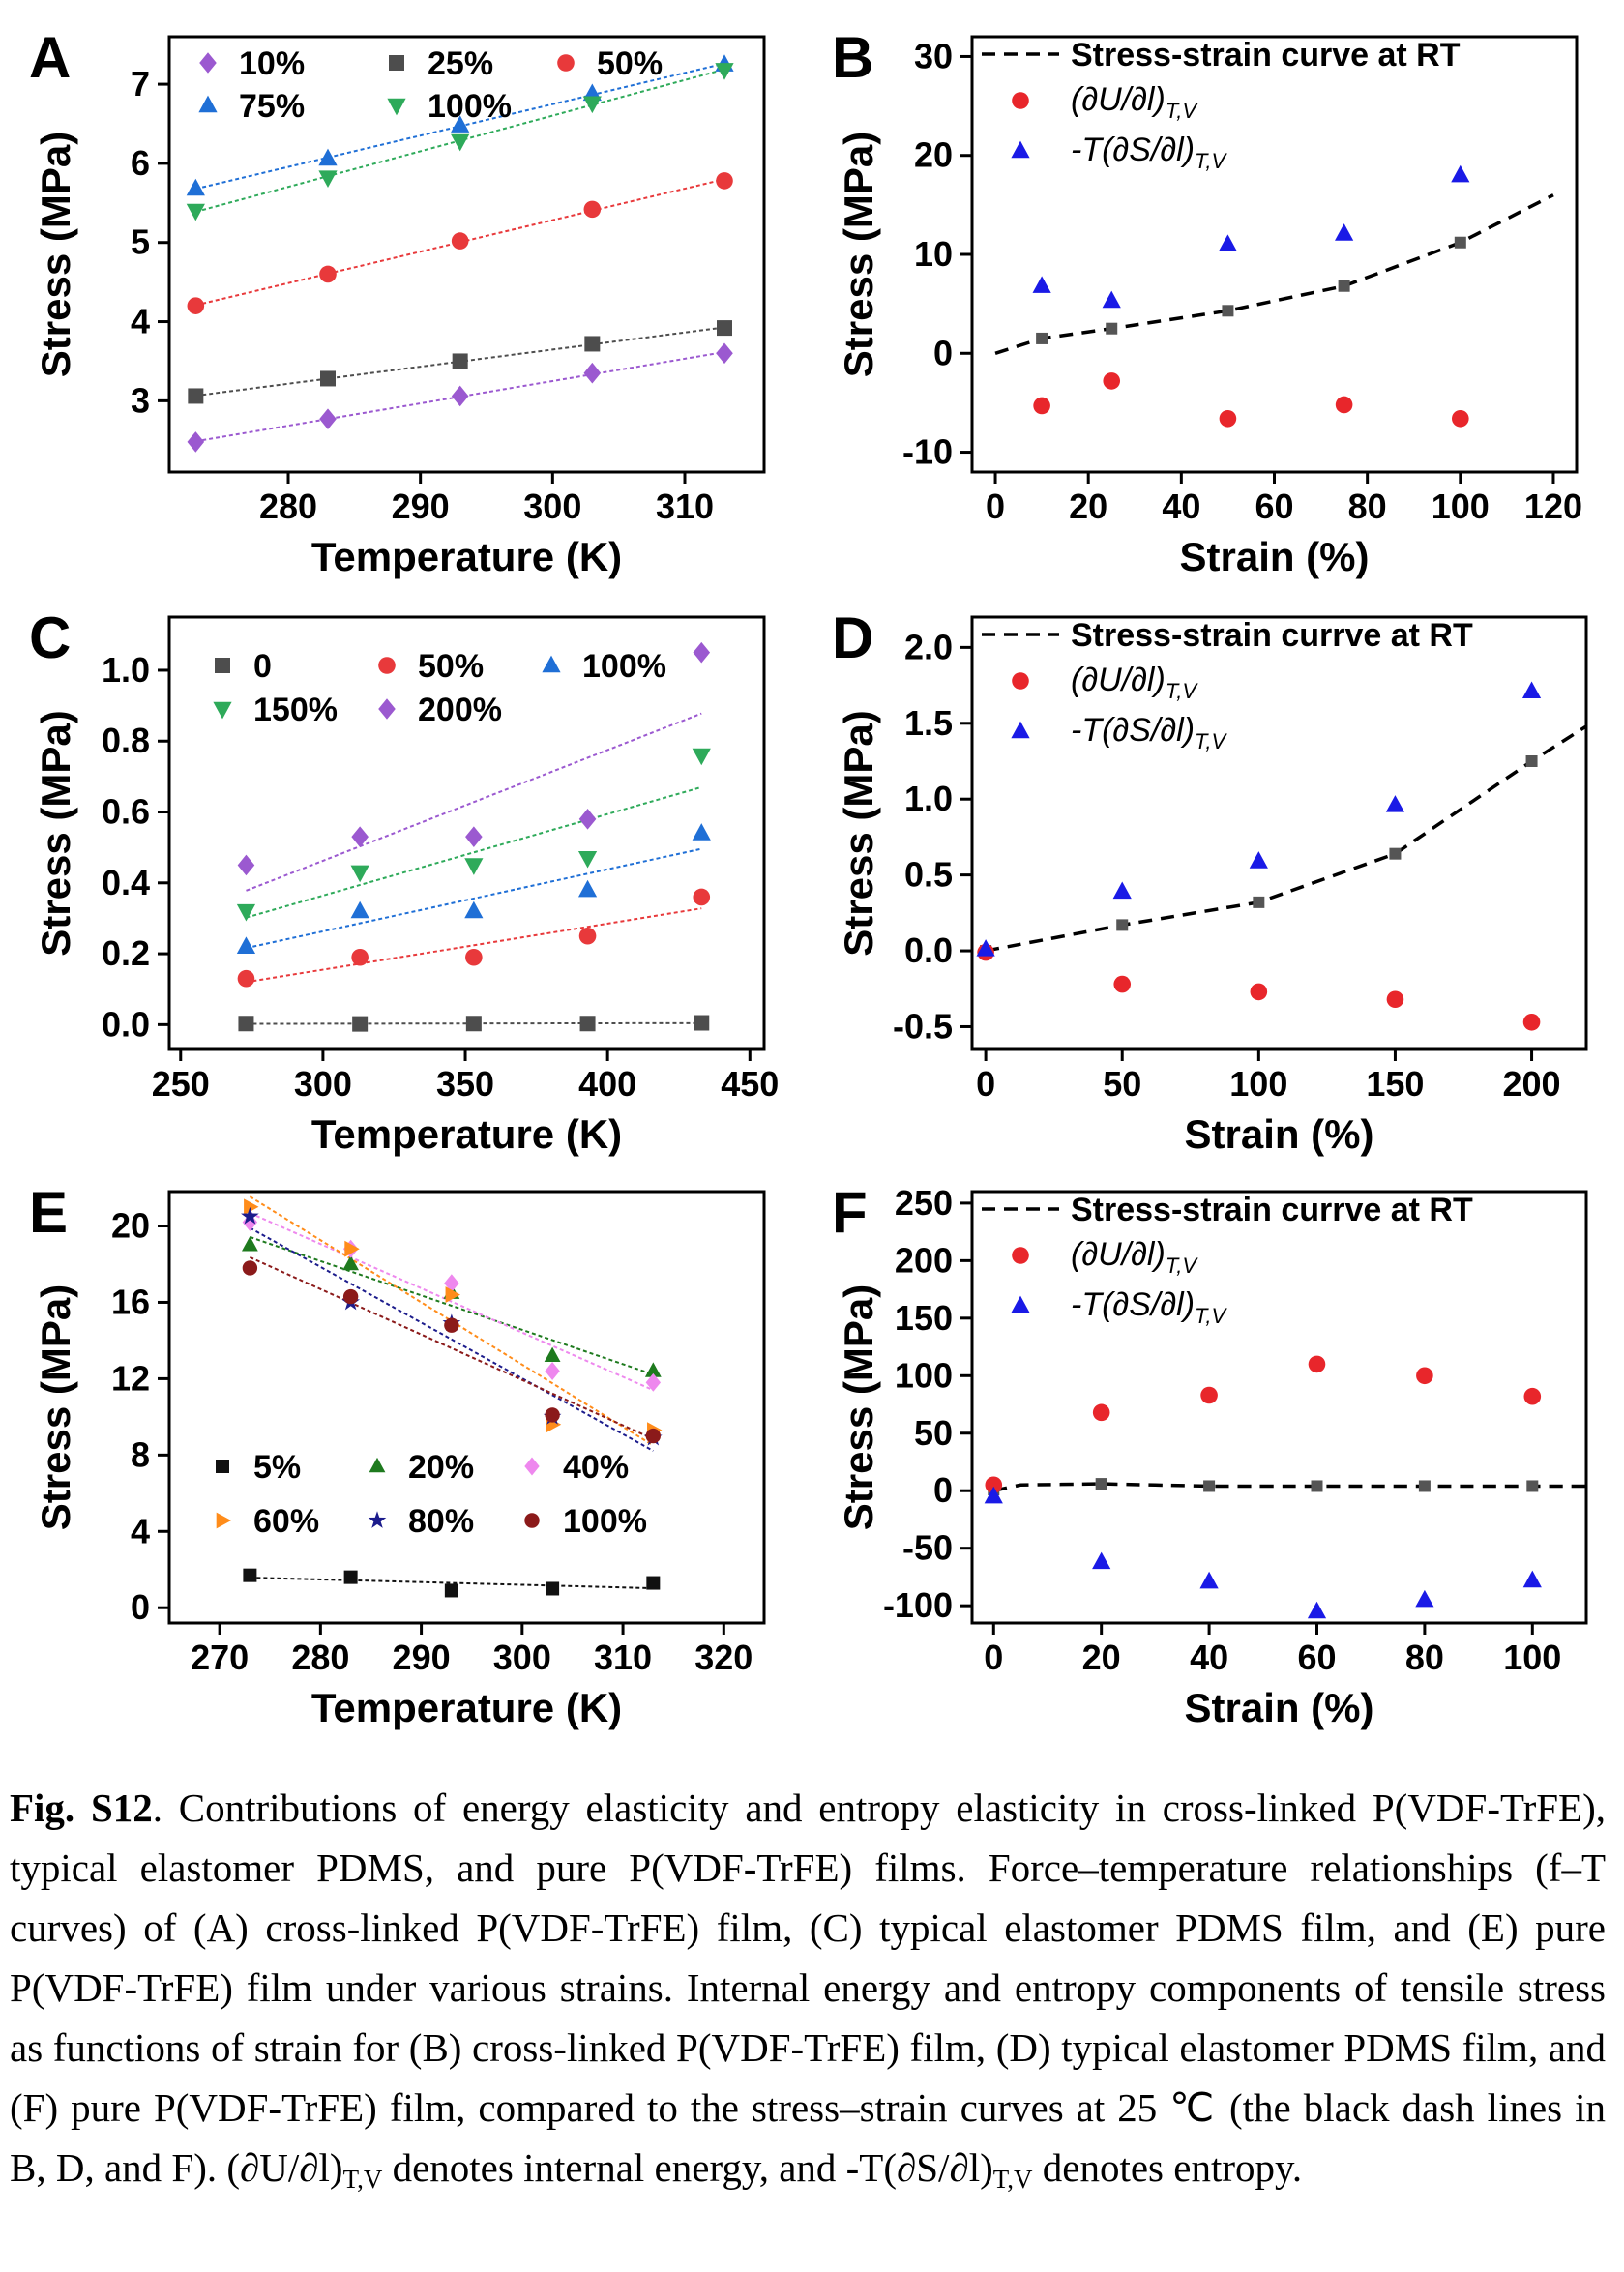 The image size is (1624, 2272). Describe the element at coordinates (1553, 506) in the screenshot. I see `x-tick-label: 120` at that location.